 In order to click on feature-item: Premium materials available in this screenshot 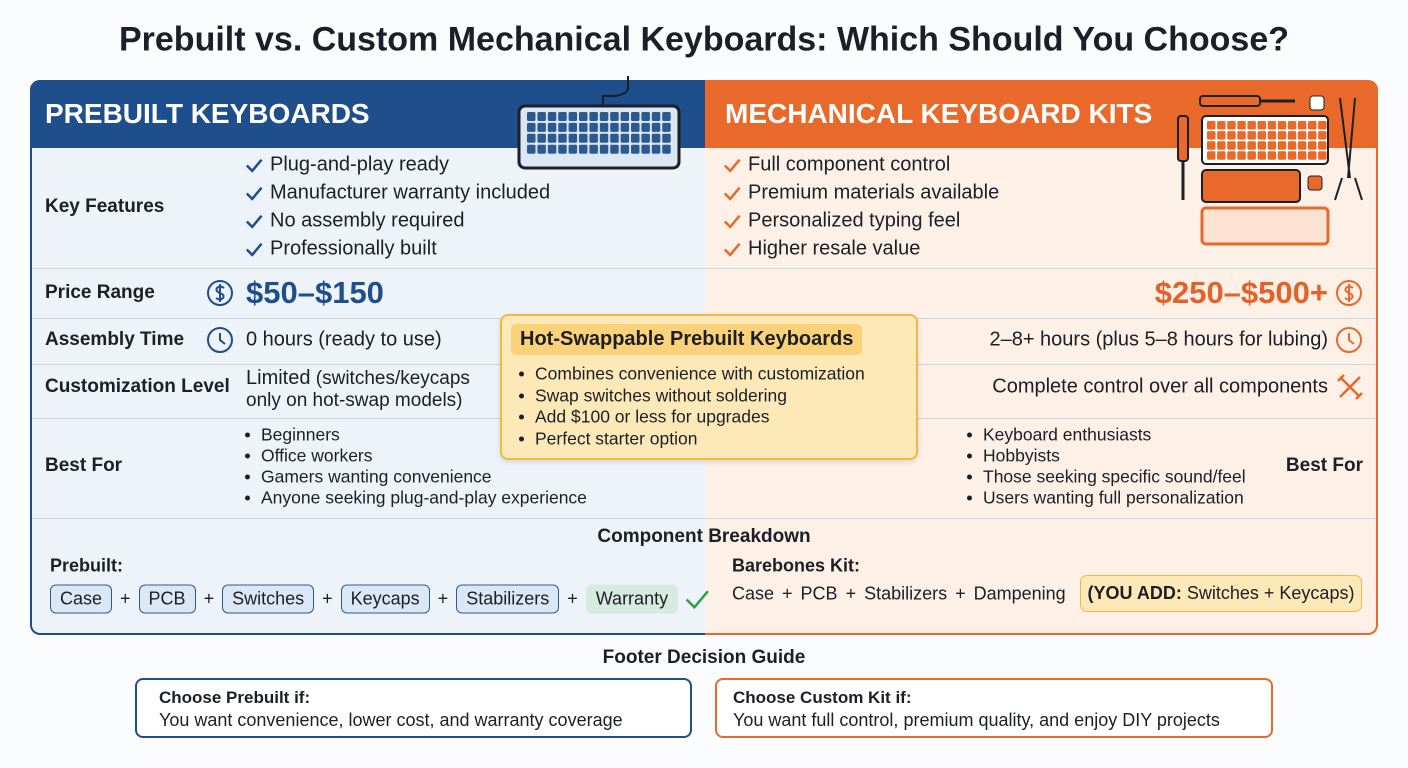, I will do `click(861, 193)`.